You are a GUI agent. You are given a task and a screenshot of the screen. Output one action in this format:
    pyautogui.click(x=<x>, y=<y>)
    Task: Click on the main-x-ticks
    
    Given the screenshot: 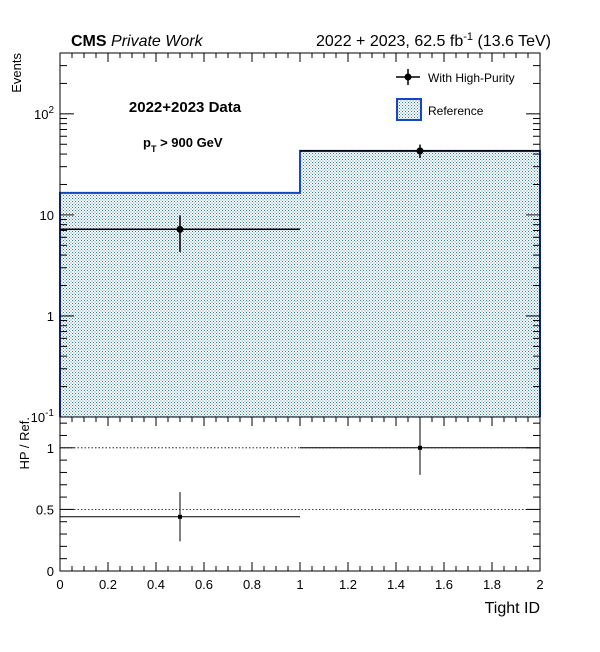 What is the action you would take?
    pyautogui.click(x=300, y=57)
    